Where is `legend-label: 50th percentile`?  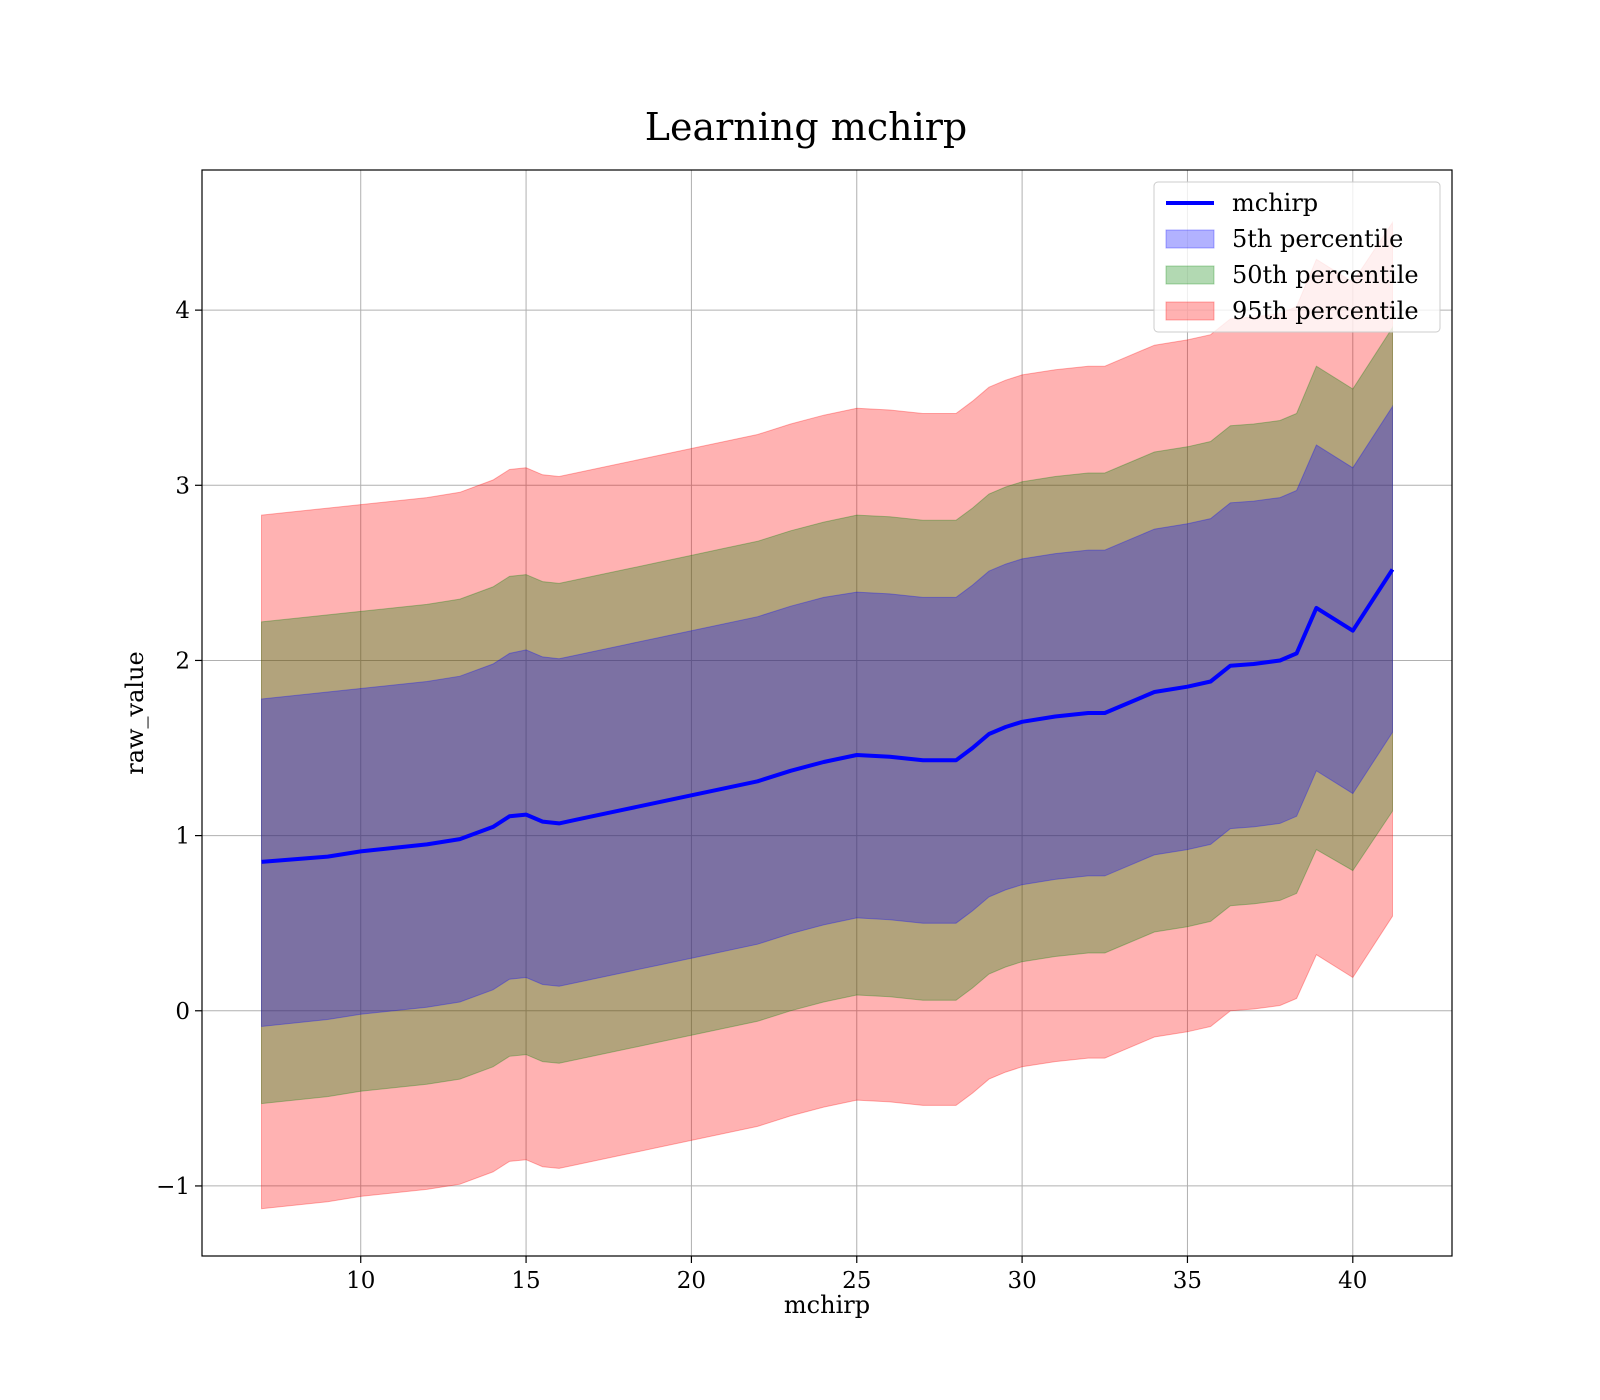
legend-label: 50th percentile is located at coordinates (1325, 275).